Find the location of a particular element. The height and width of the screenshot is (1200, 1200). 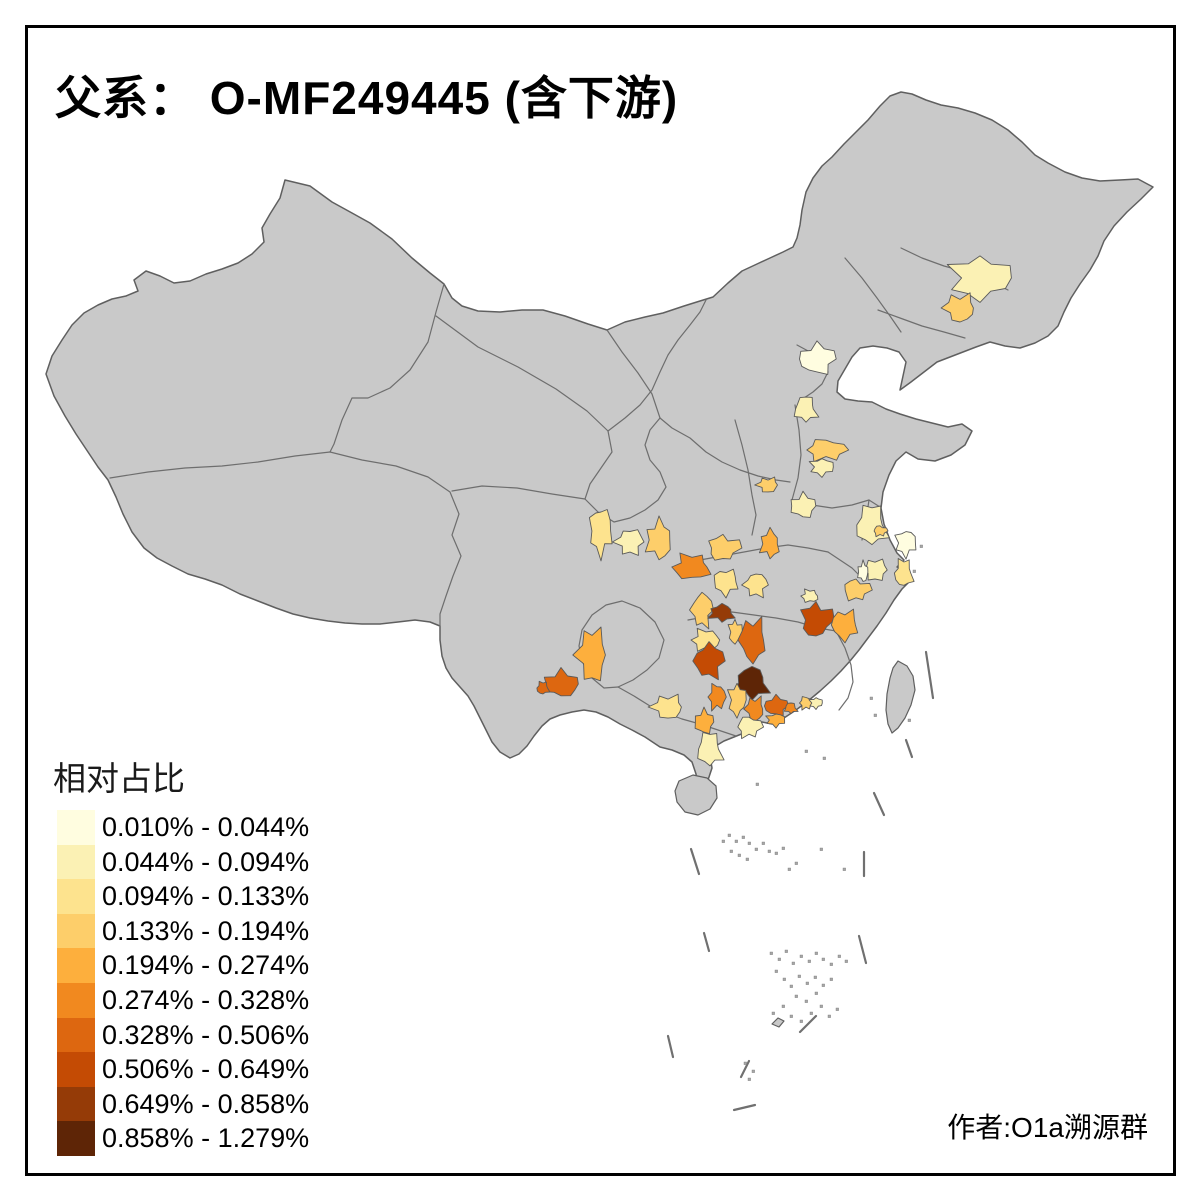

legend-label: 0.044% - 0.094% is located at coordinates (206, 861).